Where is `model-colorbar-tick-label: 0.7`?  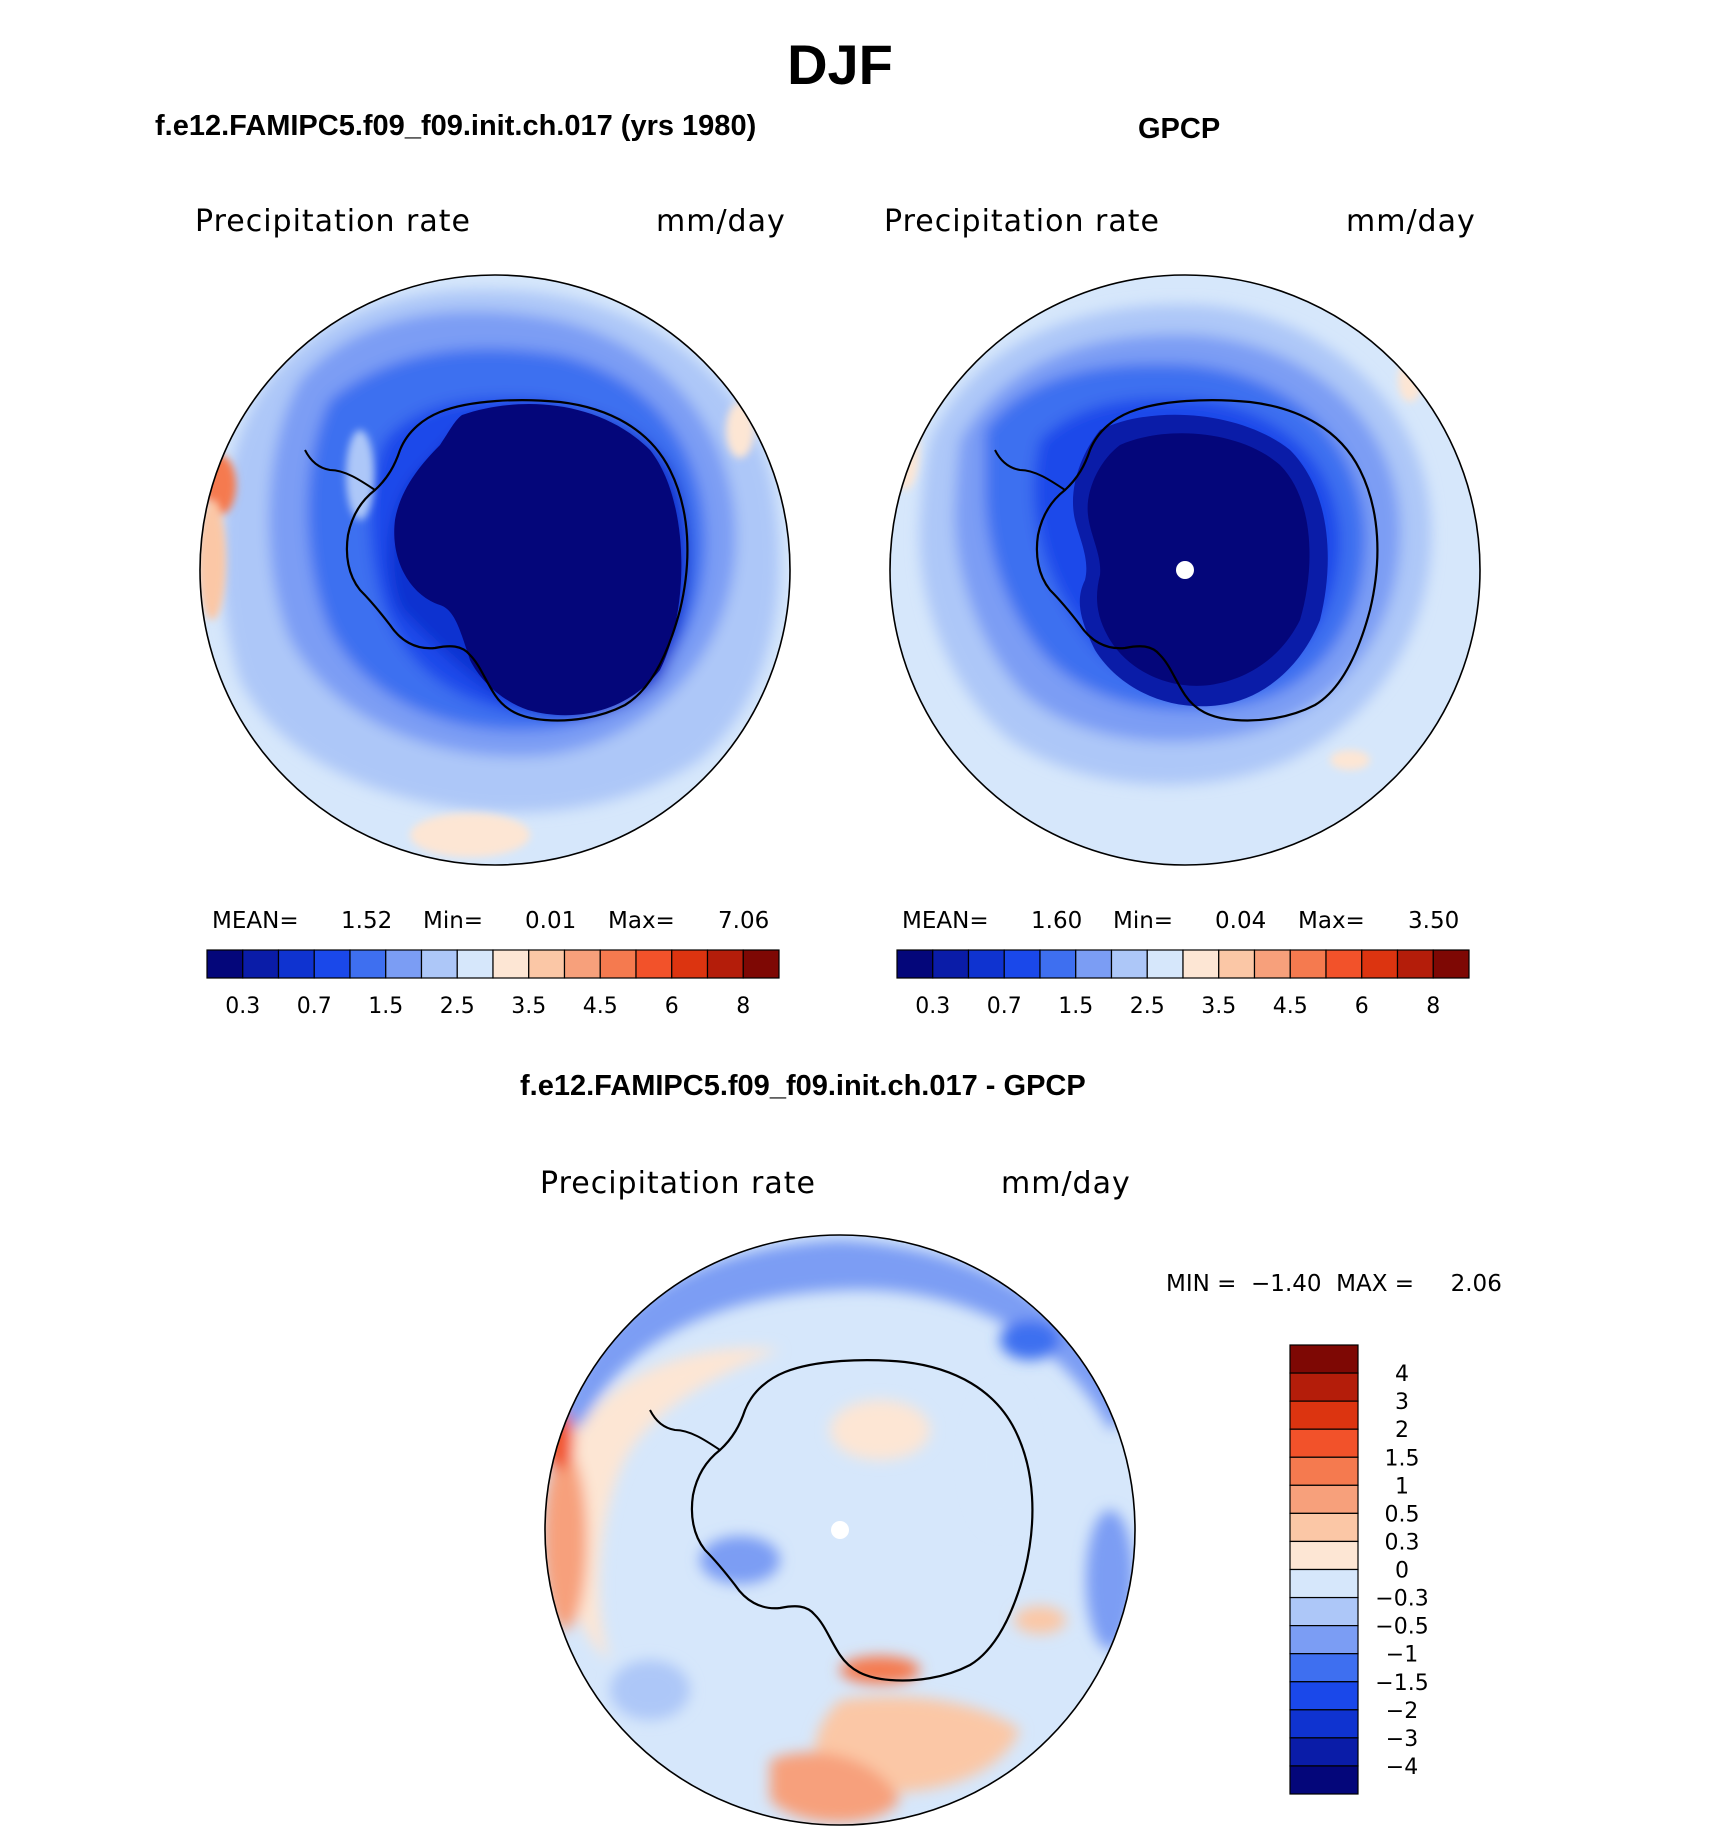
model-colorbar-tick-label: 0.7 is located at coordinates (314, 1006).